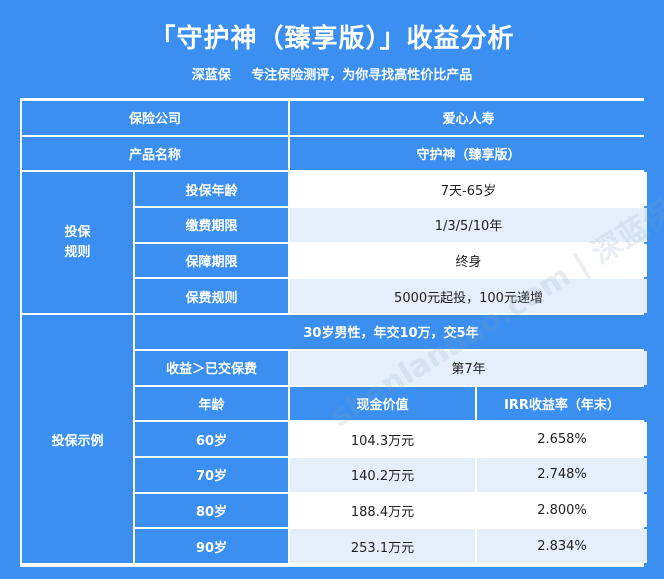  Describe the element at coordinates (382, 510) in the screenshot. I see `row-cash-value: 188.4万元` at that location.